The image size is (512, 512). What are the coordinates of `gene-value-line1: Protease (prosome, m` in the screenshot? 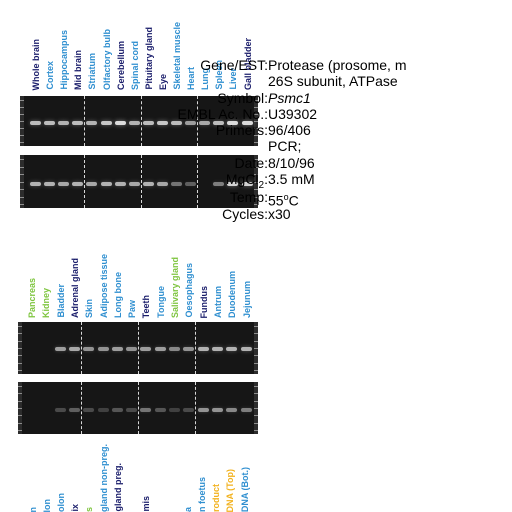 It's located at (337, 65).